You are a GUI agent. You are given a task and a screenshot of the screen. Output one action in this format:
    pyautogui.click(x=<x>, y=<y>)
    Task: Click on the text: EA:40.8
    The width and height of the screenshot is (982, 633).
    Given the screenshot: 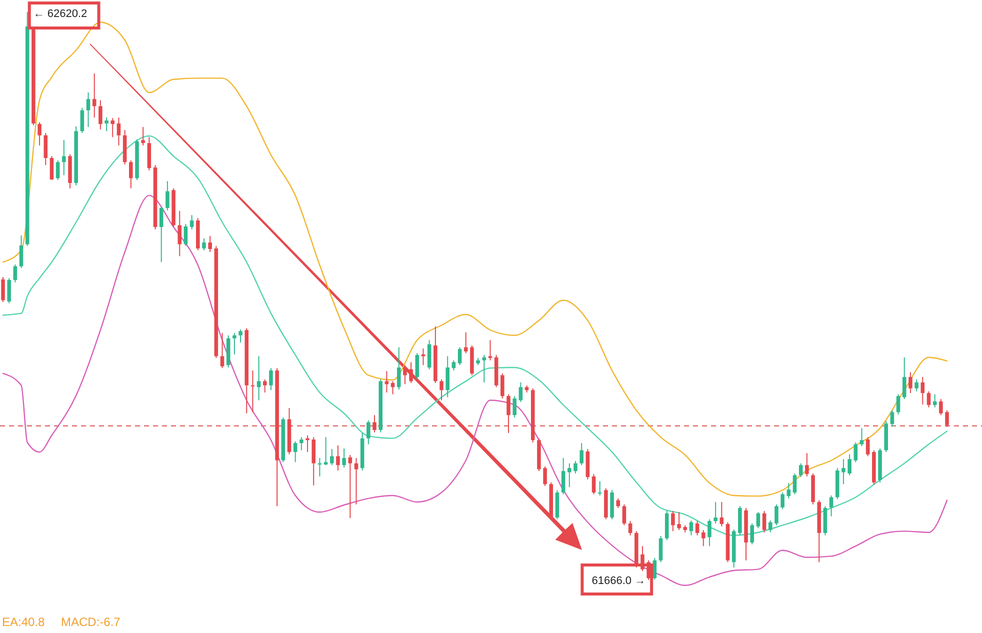 What is the action you would take?
    pyautogui.click(x=24, y=622)
    